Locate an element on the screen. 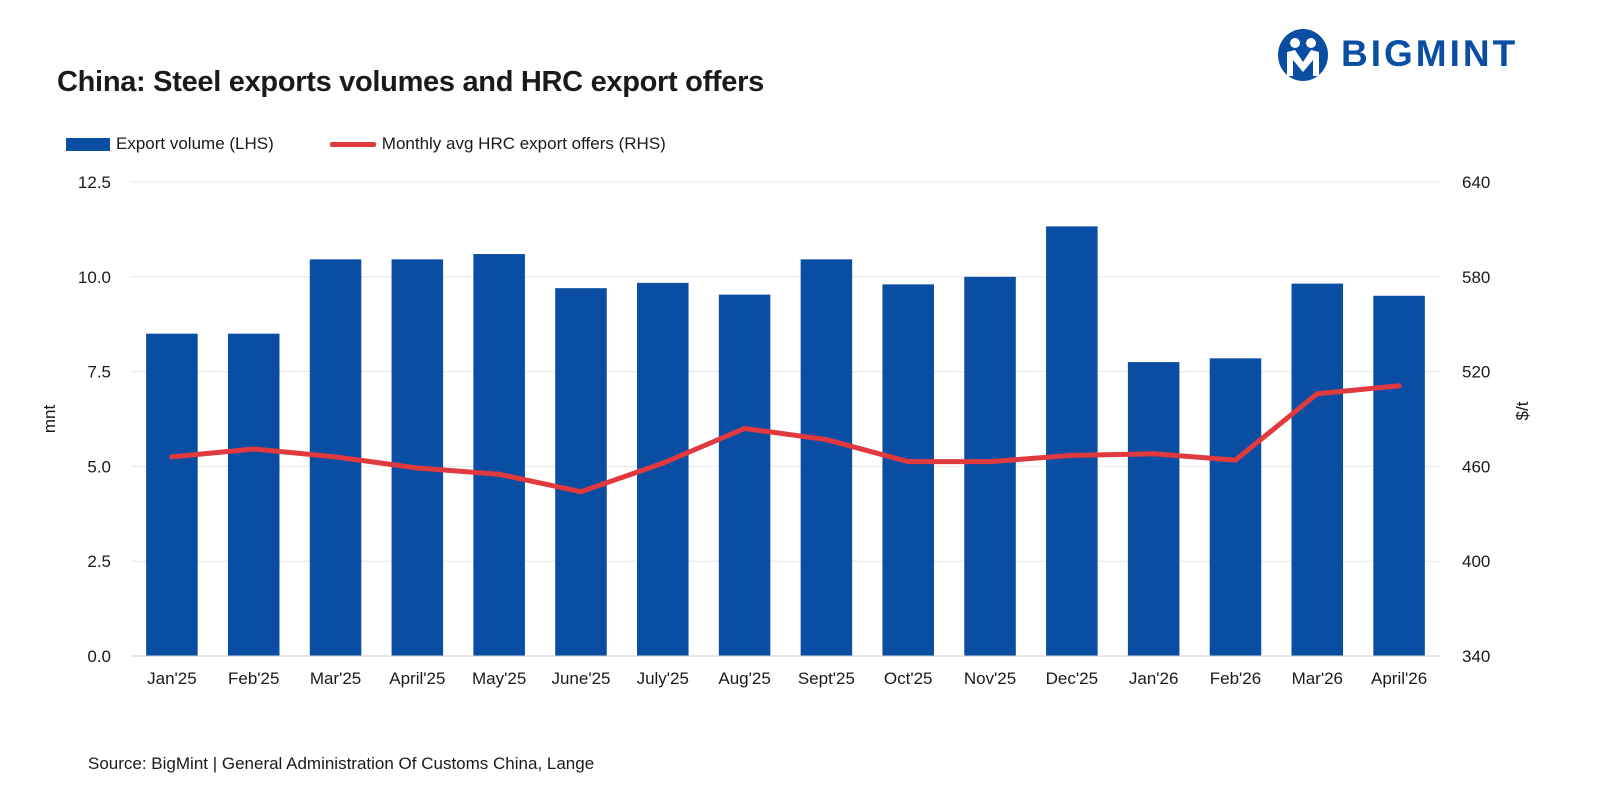  legend-label-export-volume: Export volume (LHS) is located at coordinates (195, 143).